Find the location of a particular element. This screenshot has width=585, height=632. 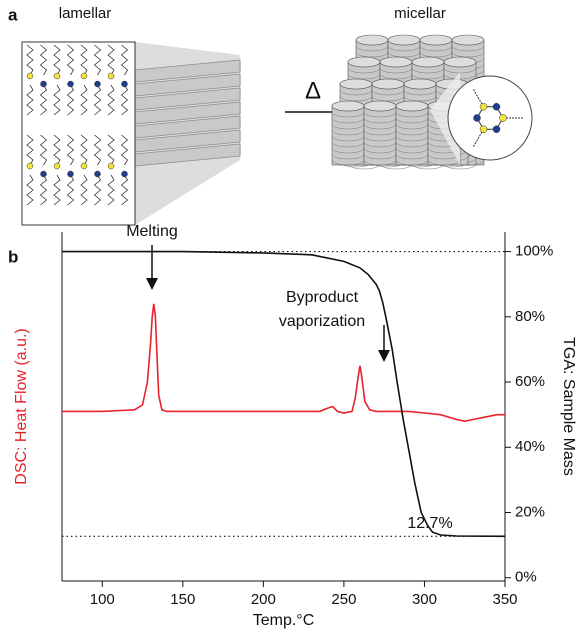

y2-tick-label: 60% is located at coordinates (530, 381).